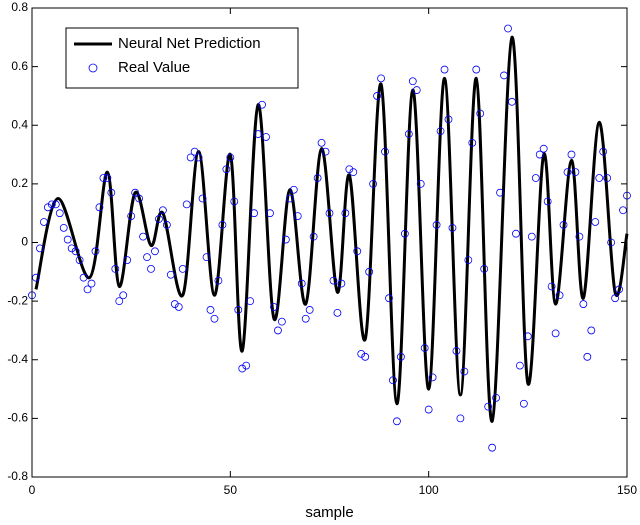  What do you see at coordinates (231, 490) in the screenshot?
I see `x-tick-label: 50` at bounding box center [231, 490].